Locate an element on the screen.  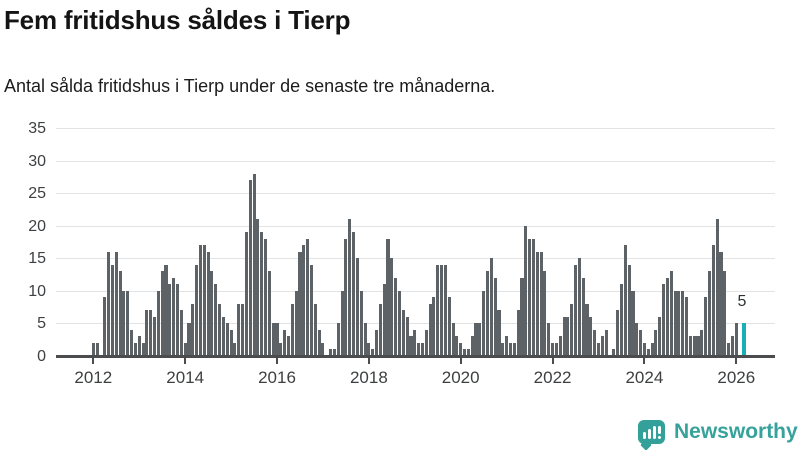
x-axis-label-2026: 2026 is located at coordinates (736, 377).